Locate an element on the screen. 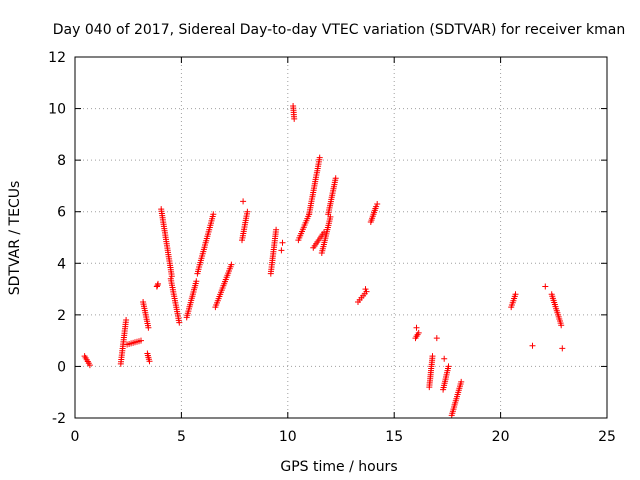 The height and width of the screenshot is (480, 640). x-tick-label: 25 is located at coordinates (607, 437).